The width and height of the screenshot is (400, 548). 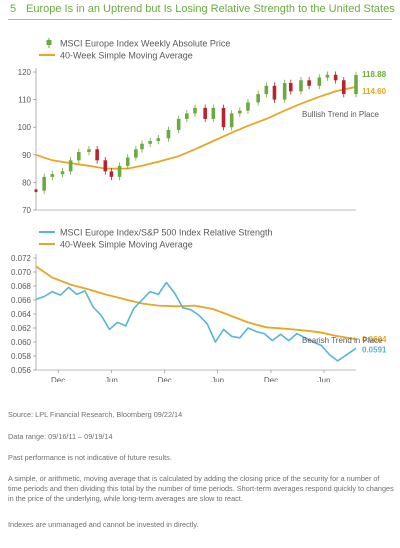 I want to click on end-label-ma: 114.60, so click(x=374, y=91).